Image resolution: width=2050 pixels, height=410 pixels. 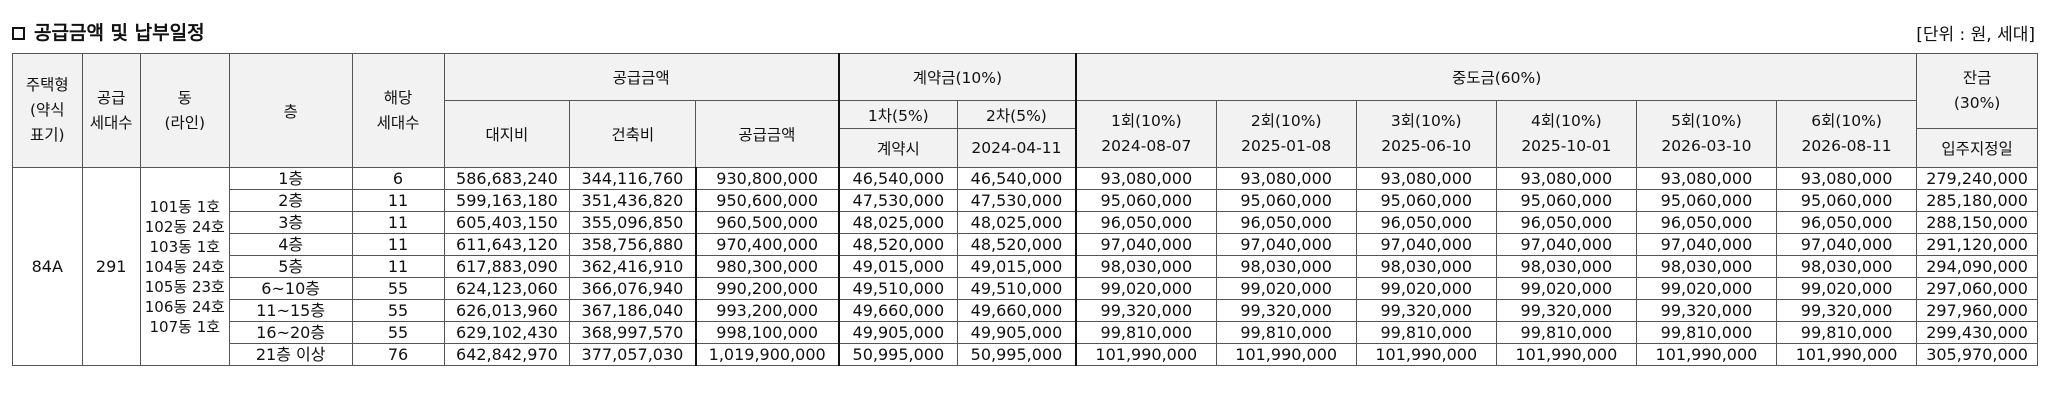 What do you see at coordinates (290, 288) in the screenshot?
I see `cell-floor: 6~10층` at bounding box center [290, 288].